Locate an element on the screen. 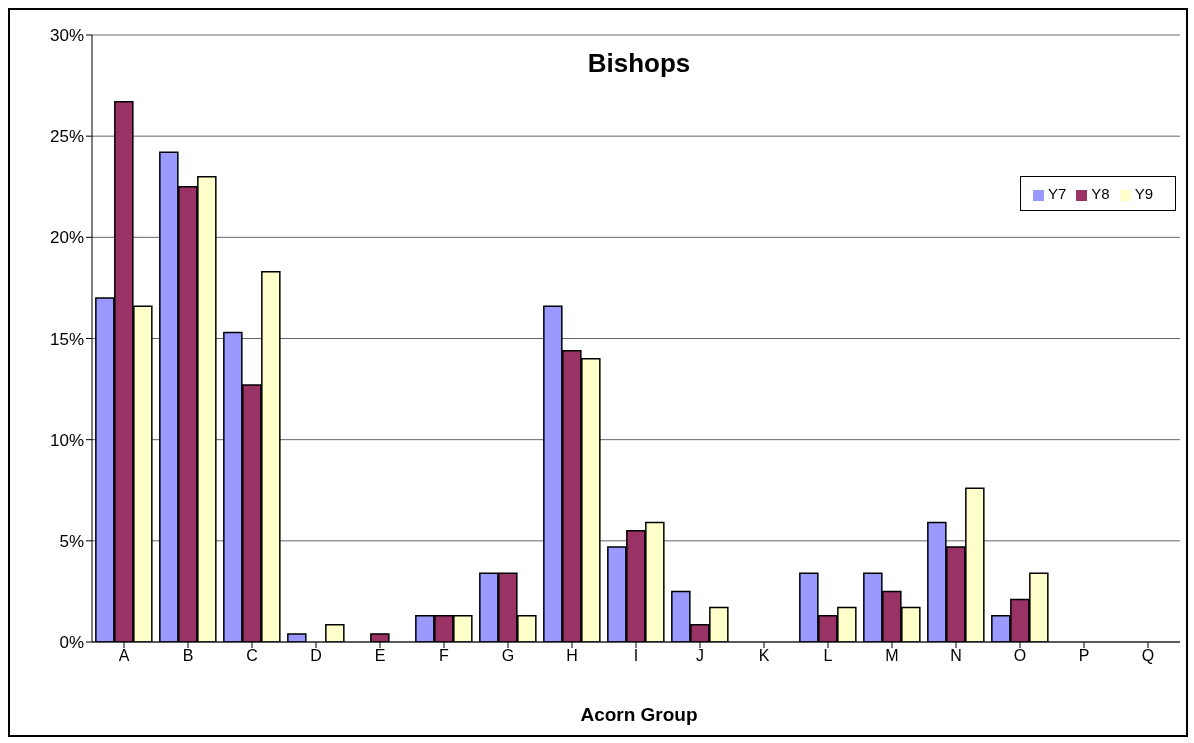  y-tick-label: 25% is located at coordinates (66, 137).